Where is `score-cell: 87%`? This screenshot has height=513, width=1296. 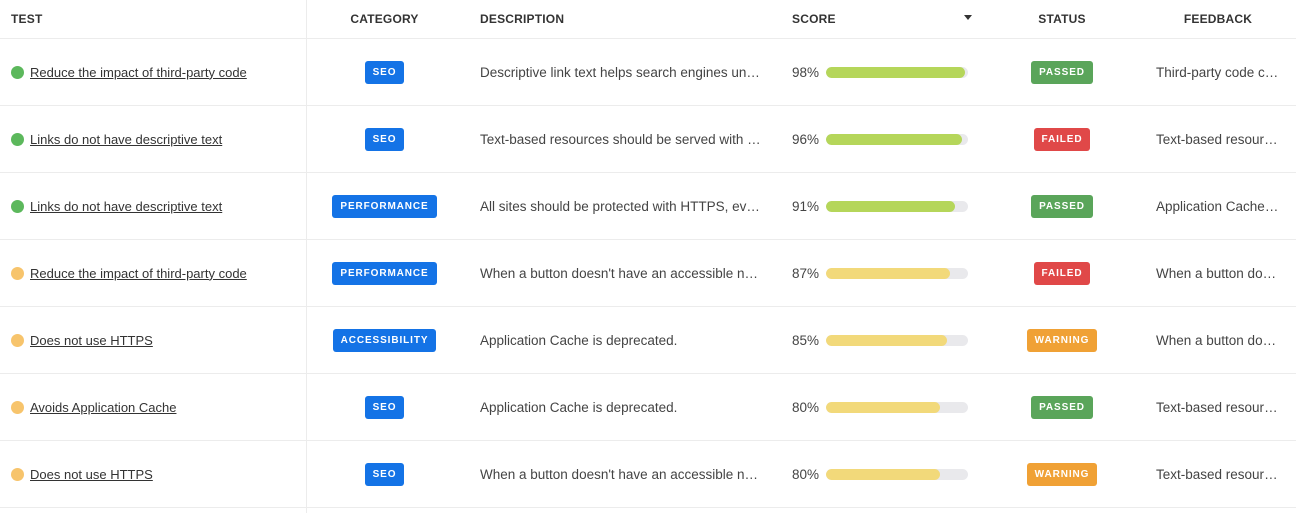 score-cell: 87% is located at coordinates (892, 273).